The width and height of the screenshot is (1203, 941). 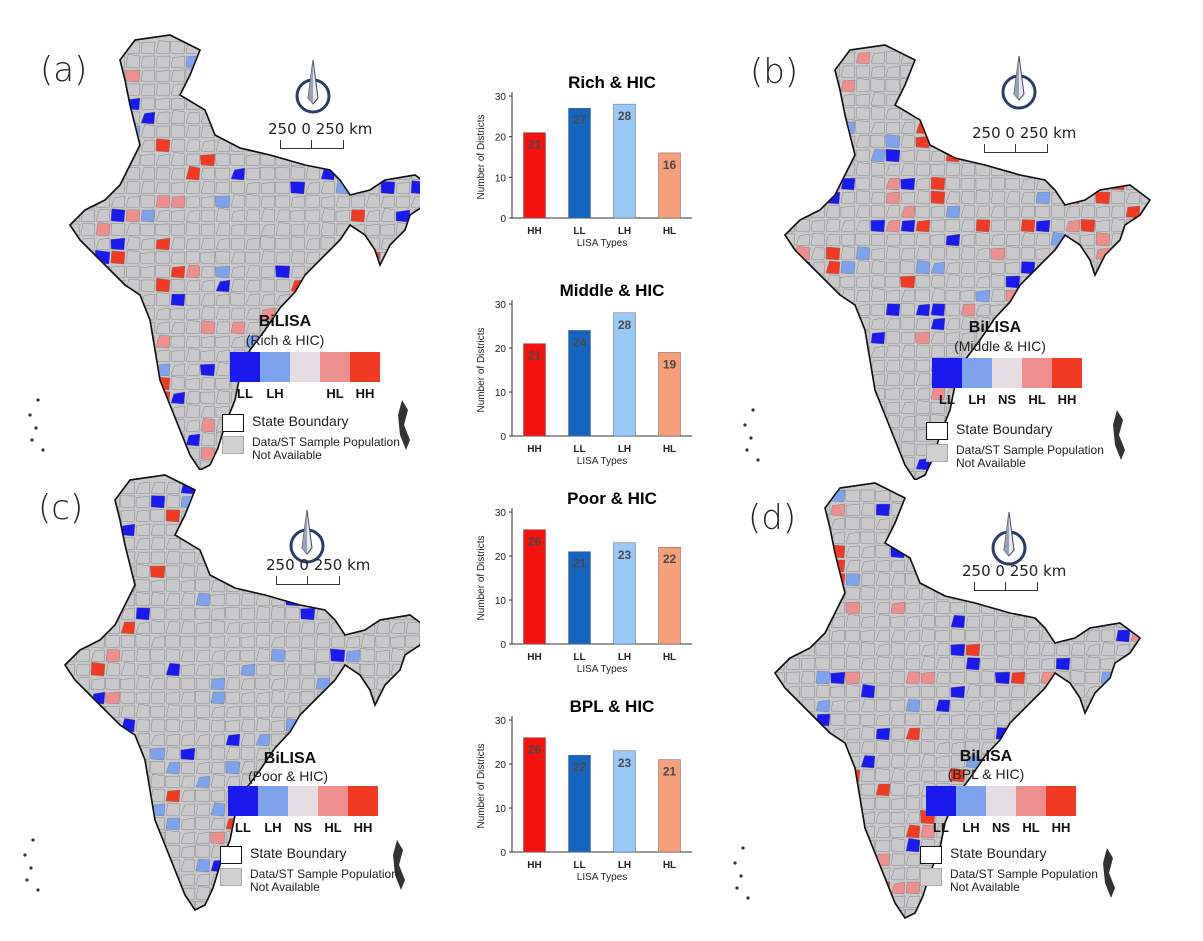 What do you see at coordinates (669, 394) in the screenshot?
I see `bar-hl` at bounding box center [669, 394].